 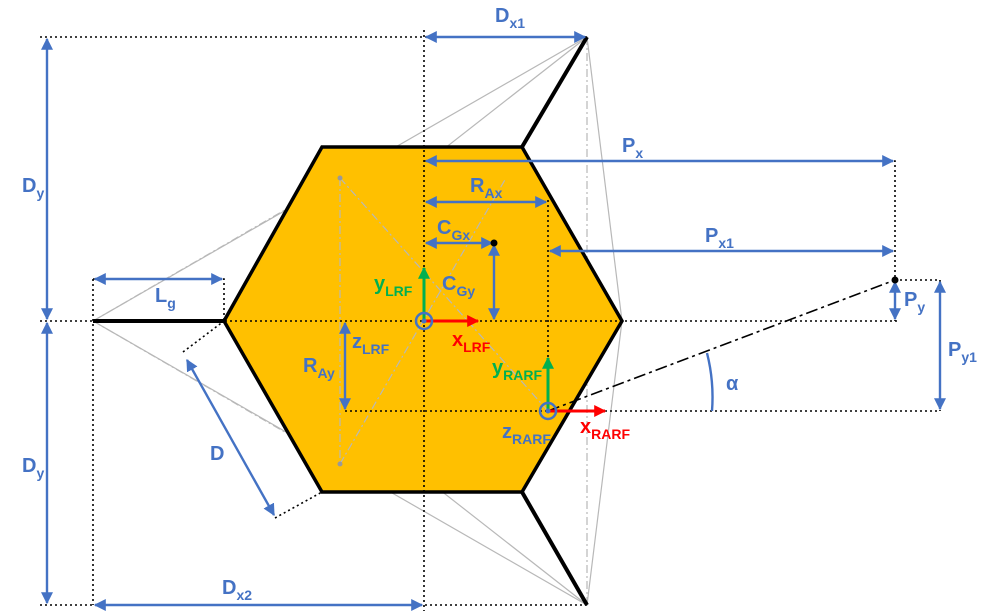 What do you see at coordinates (605, 429) in the screenshot?
I see `label-x-rarf: xRARF` at bounding box center [605, 429].